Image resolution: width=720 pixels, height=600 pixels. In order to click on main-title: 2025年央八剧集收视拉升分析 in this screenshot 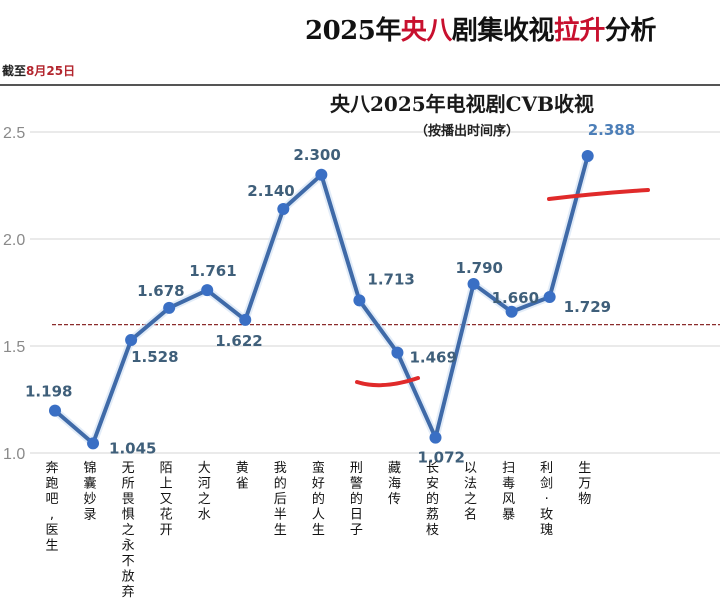, I will do `click(480, 28)`.